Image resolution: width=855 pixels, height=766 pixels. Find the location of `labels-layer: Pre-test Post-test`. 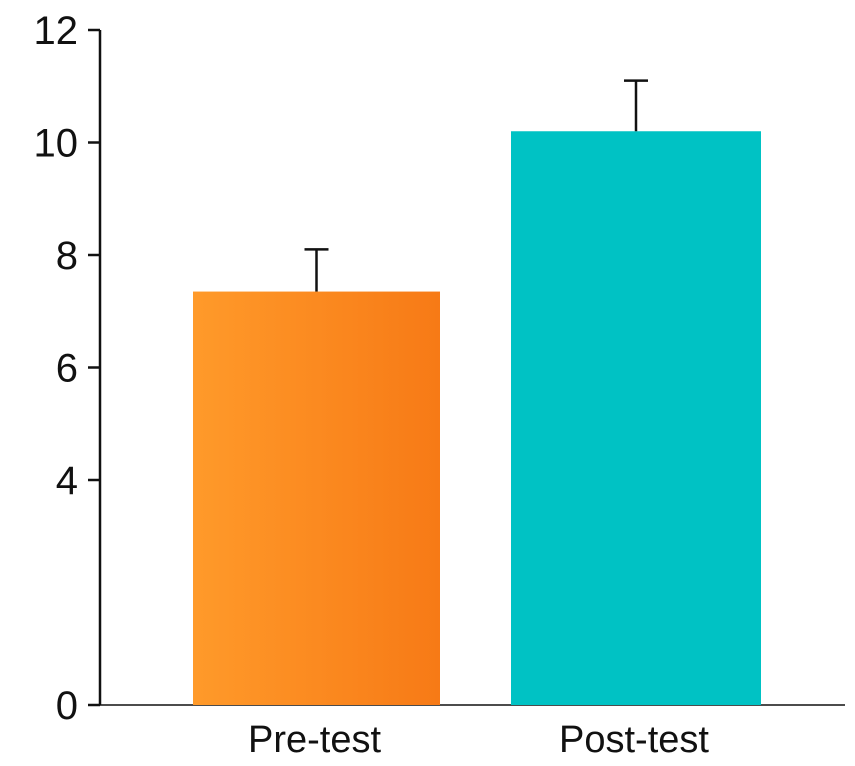

labels-layer: Pre-test Post-test is located at coordinates (478, 740).